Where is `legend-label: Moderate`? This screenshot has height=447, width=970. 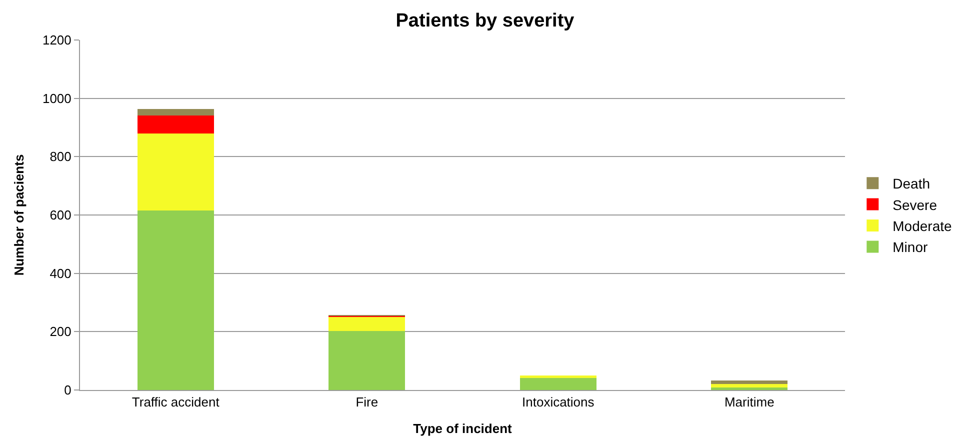 legend-label: Moderate is located at coordinates (922, 226).